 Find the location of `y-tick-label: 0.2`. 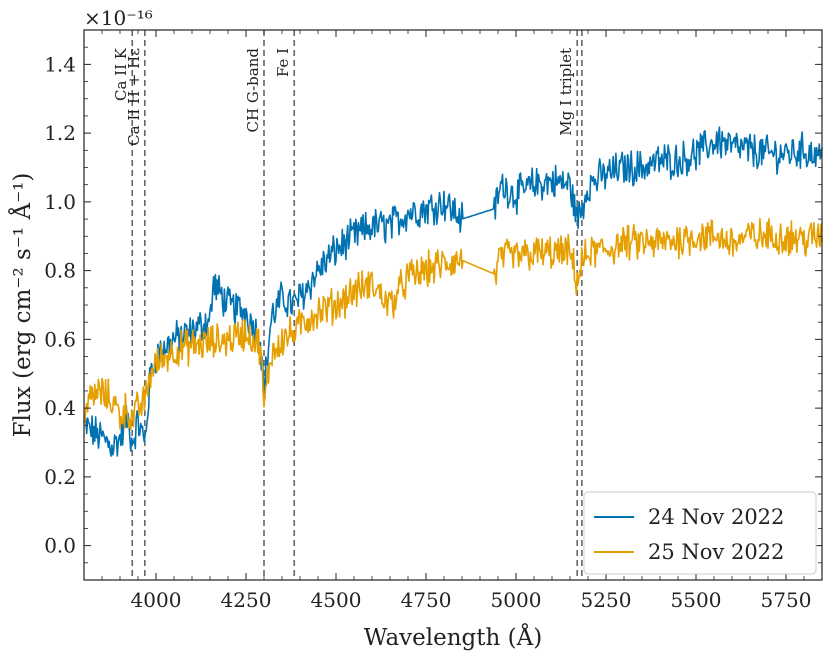

y-tick-label: 0.2 is located at coordinates (60, 477).